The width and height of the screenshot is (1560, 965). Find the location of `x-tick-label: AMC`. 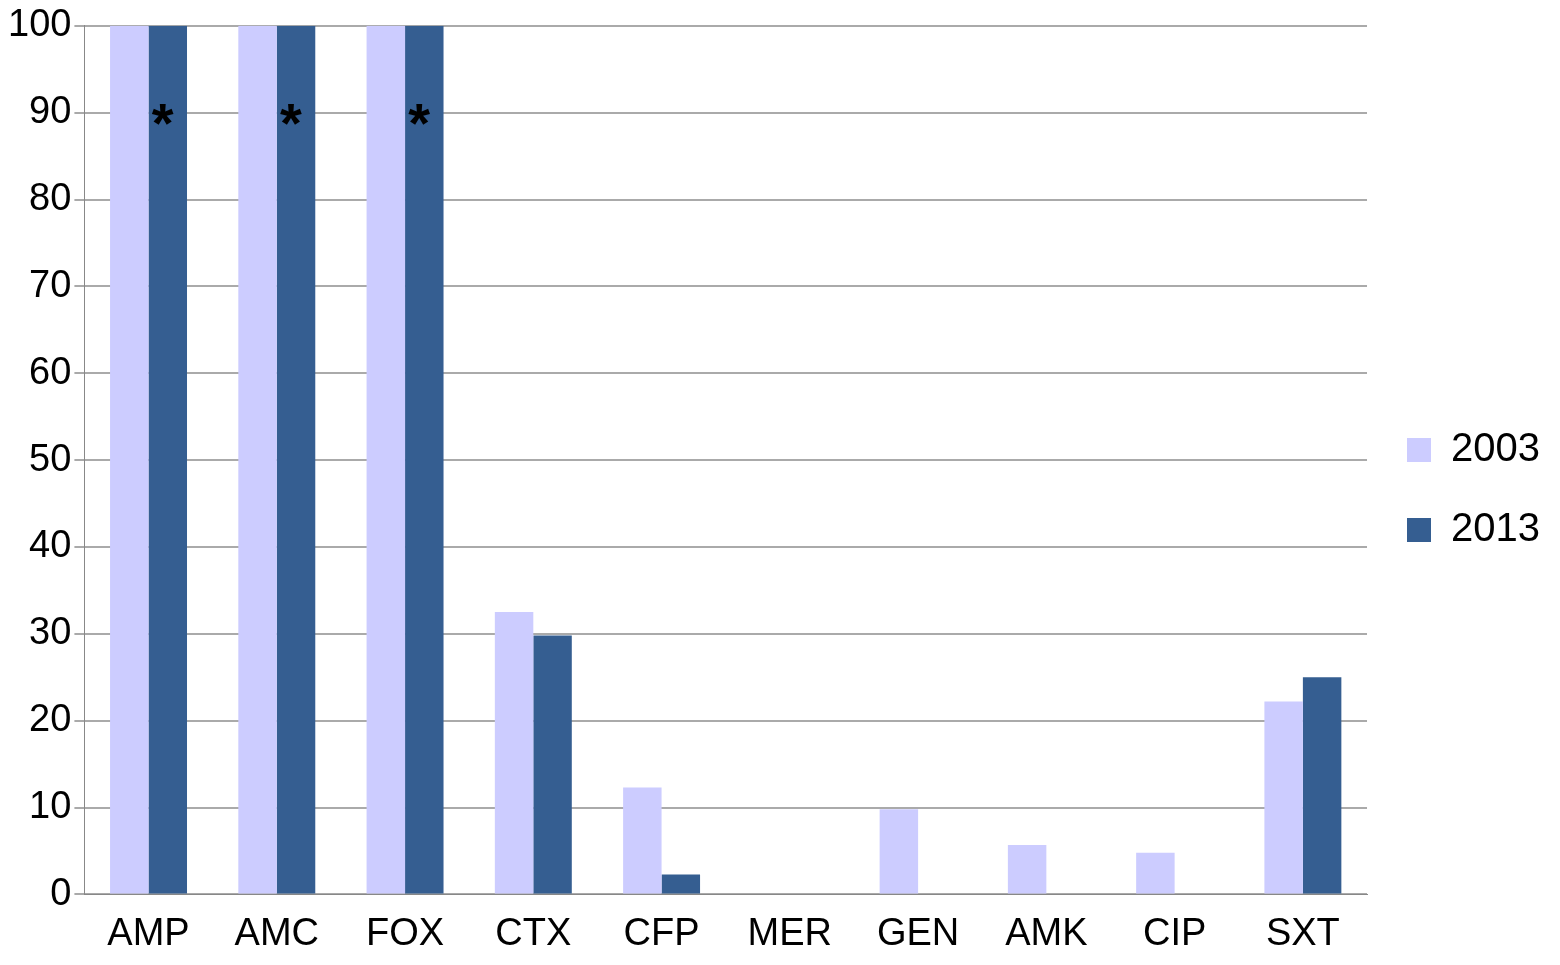

x-tick-label: AMC is located at coordinates (277, 931).